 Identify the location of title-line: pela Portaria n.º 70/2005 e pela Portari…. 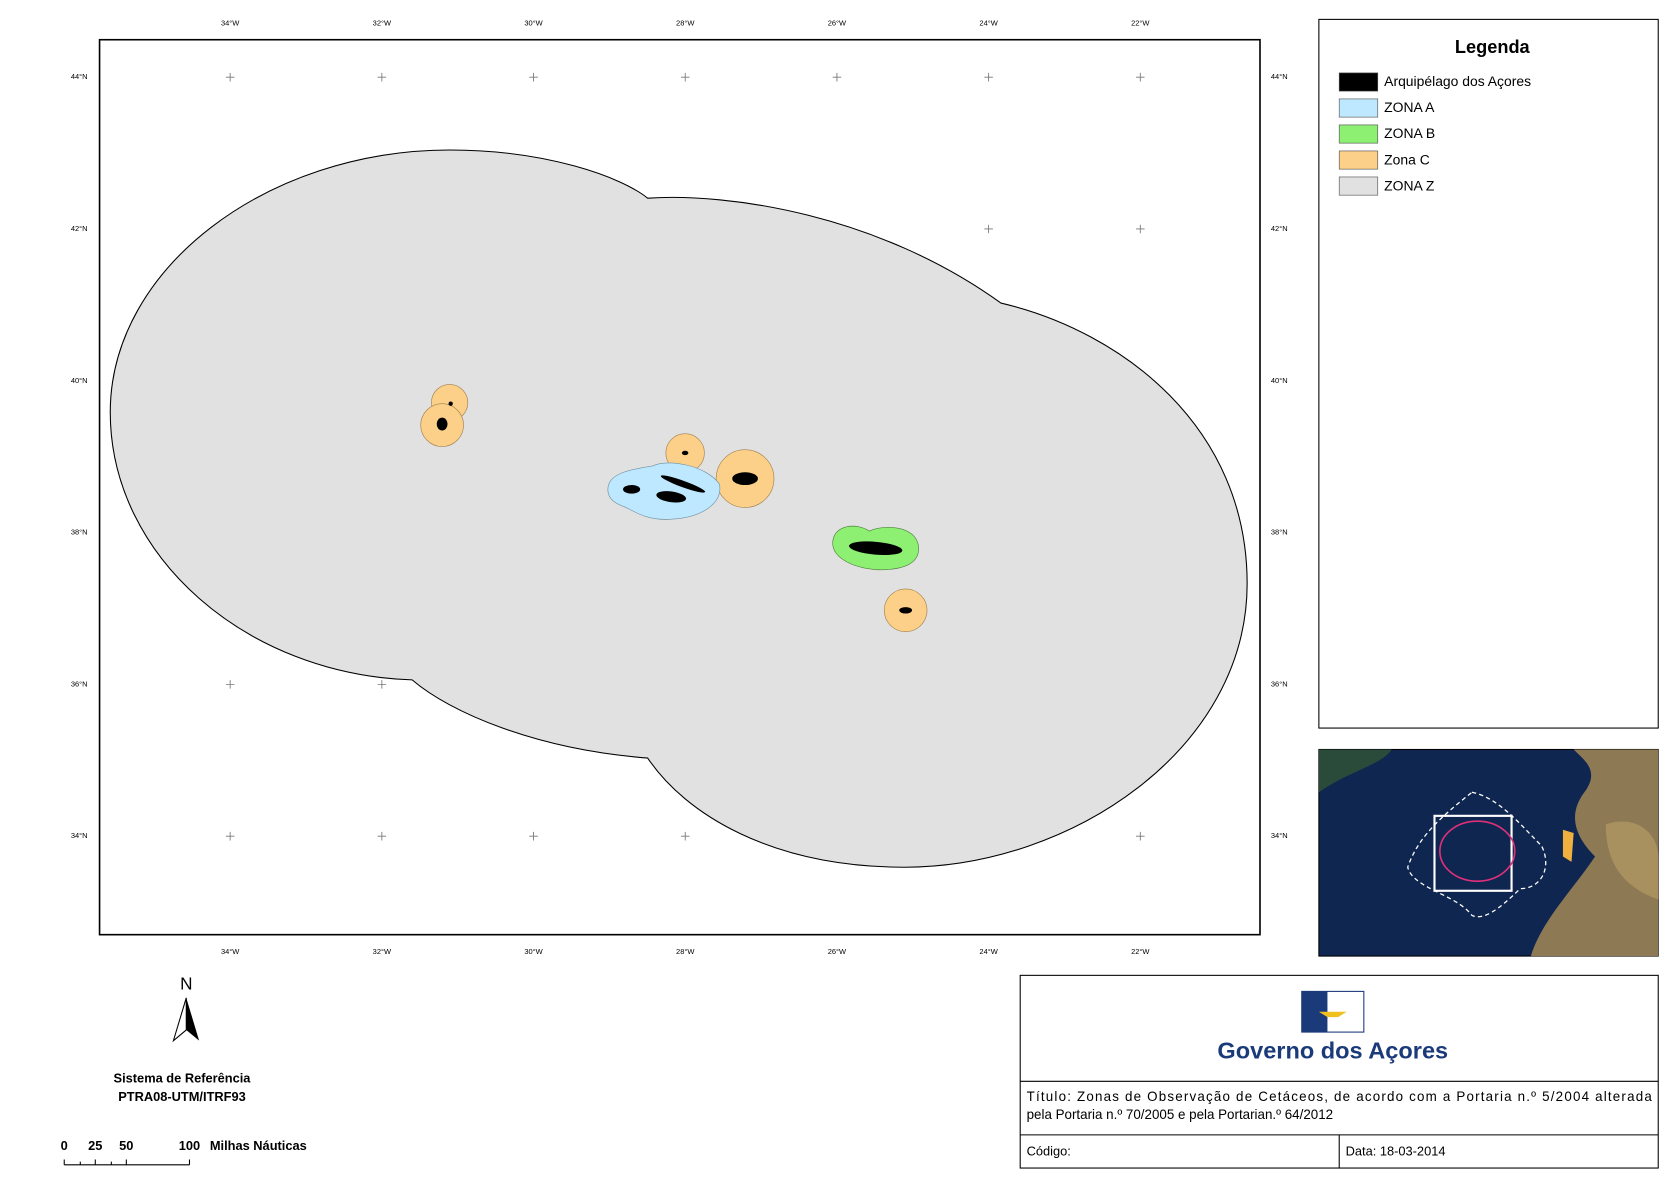
(1180, 1114).